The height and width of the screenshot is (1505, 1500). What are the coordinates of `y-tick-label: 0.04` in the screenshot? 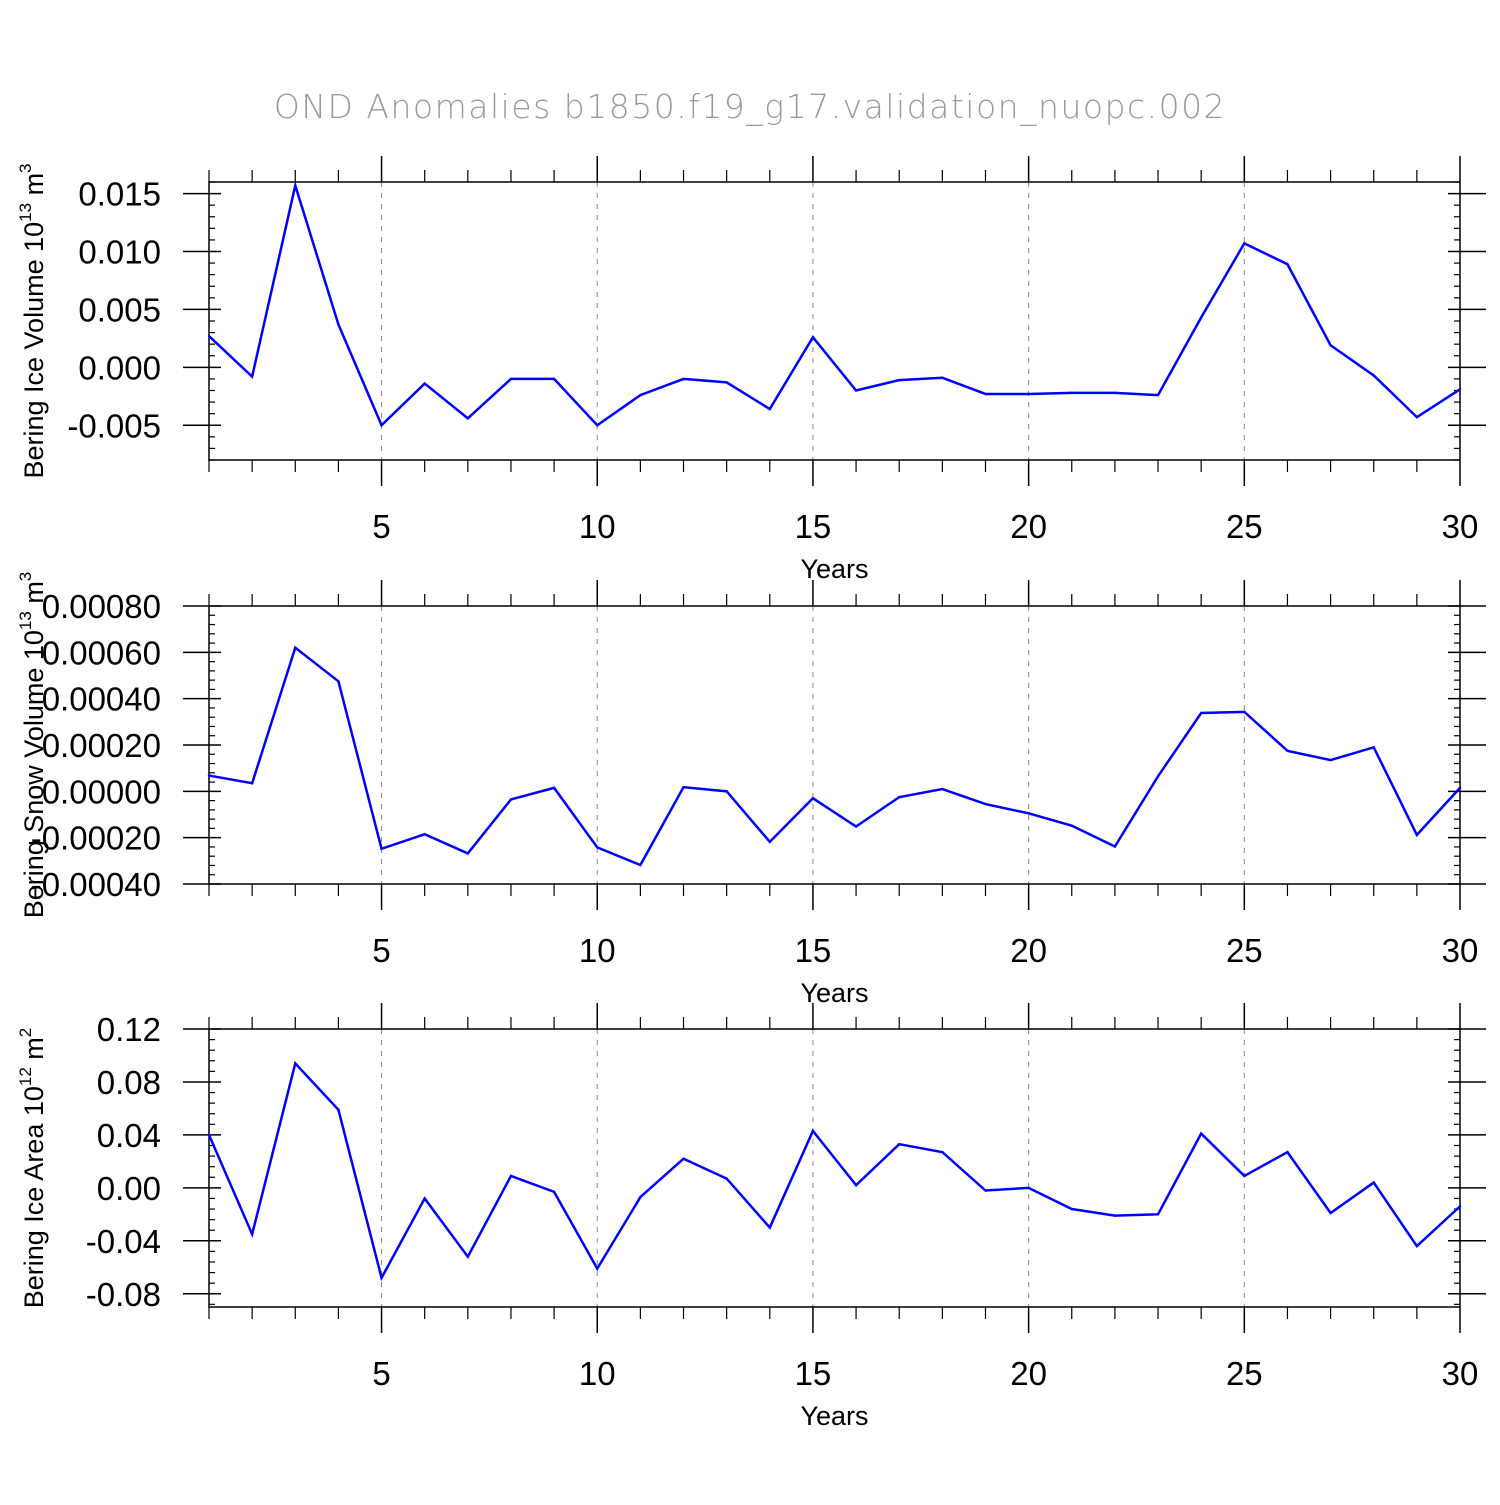 It's located at (129, 1135).